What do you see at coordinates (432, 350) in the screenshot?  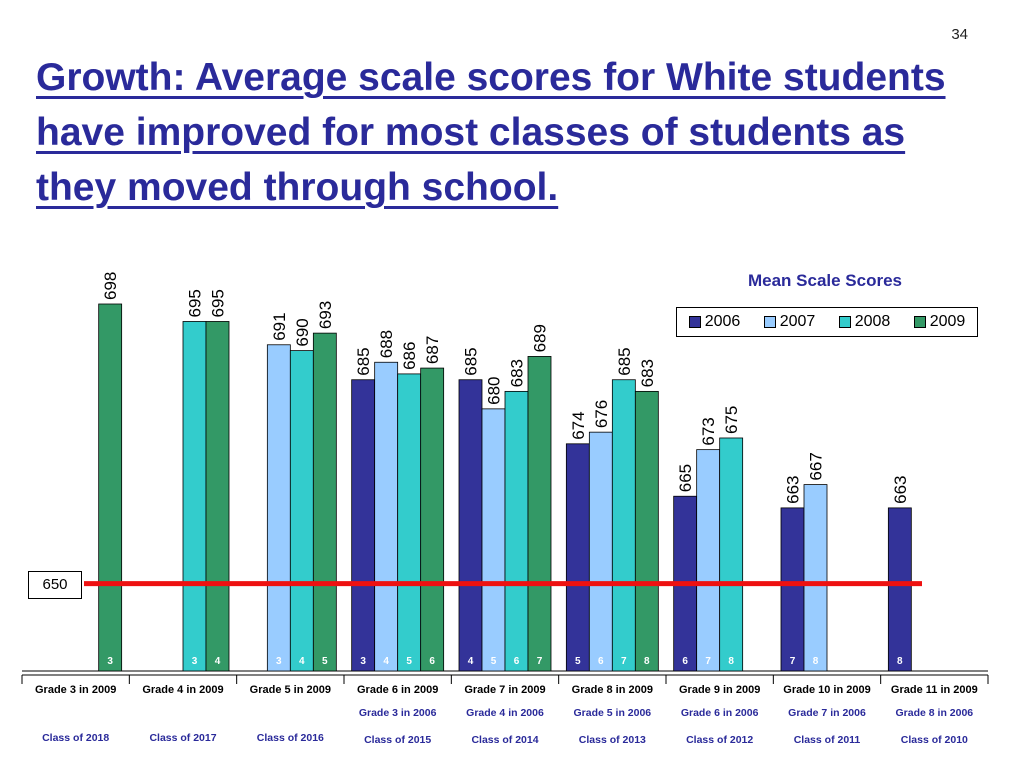 I see `bar-value-label: 687` at bounding box center [432, 350].